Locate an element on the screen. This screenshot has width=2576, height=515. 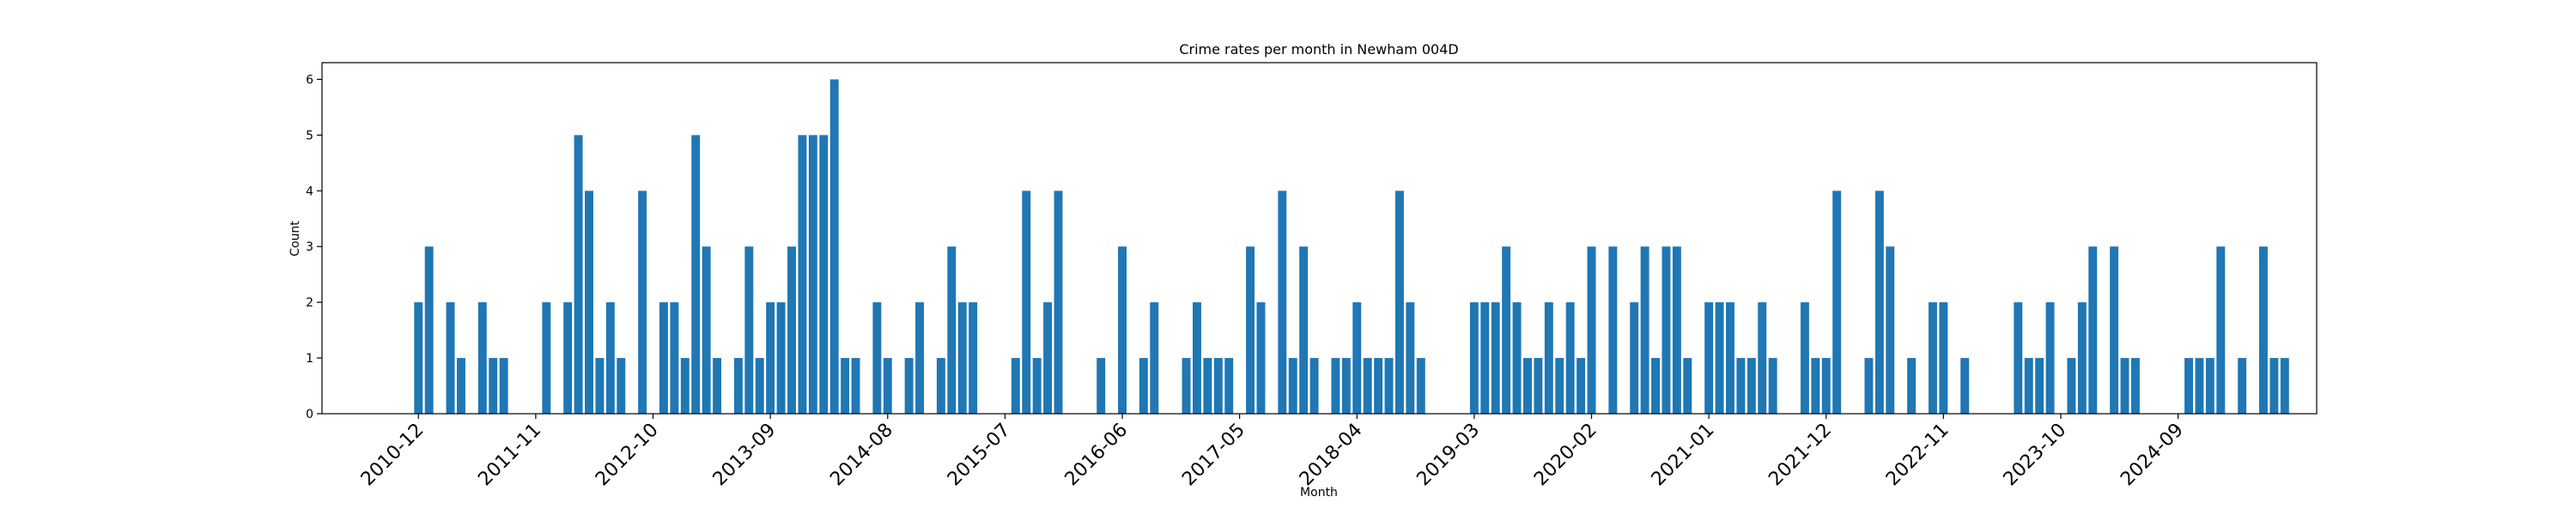
y-tick-label: 1 is located at coordinates (310, 359).